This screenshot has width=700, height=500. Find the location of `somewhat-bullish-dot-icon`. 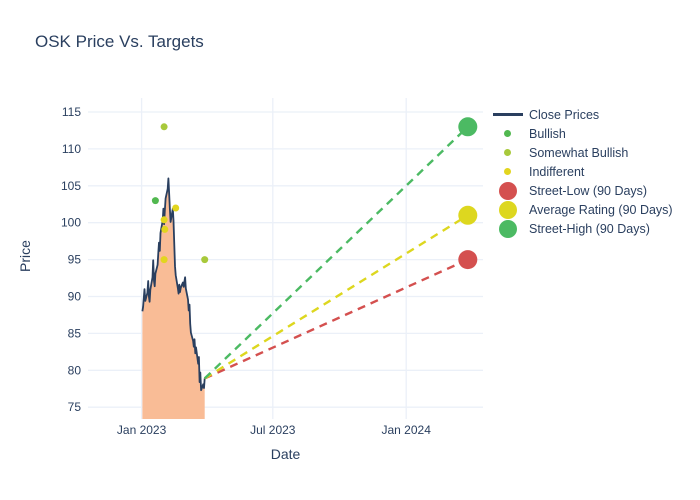

somewhat-bullish-dot-icon is located at coordinates (507, 152).